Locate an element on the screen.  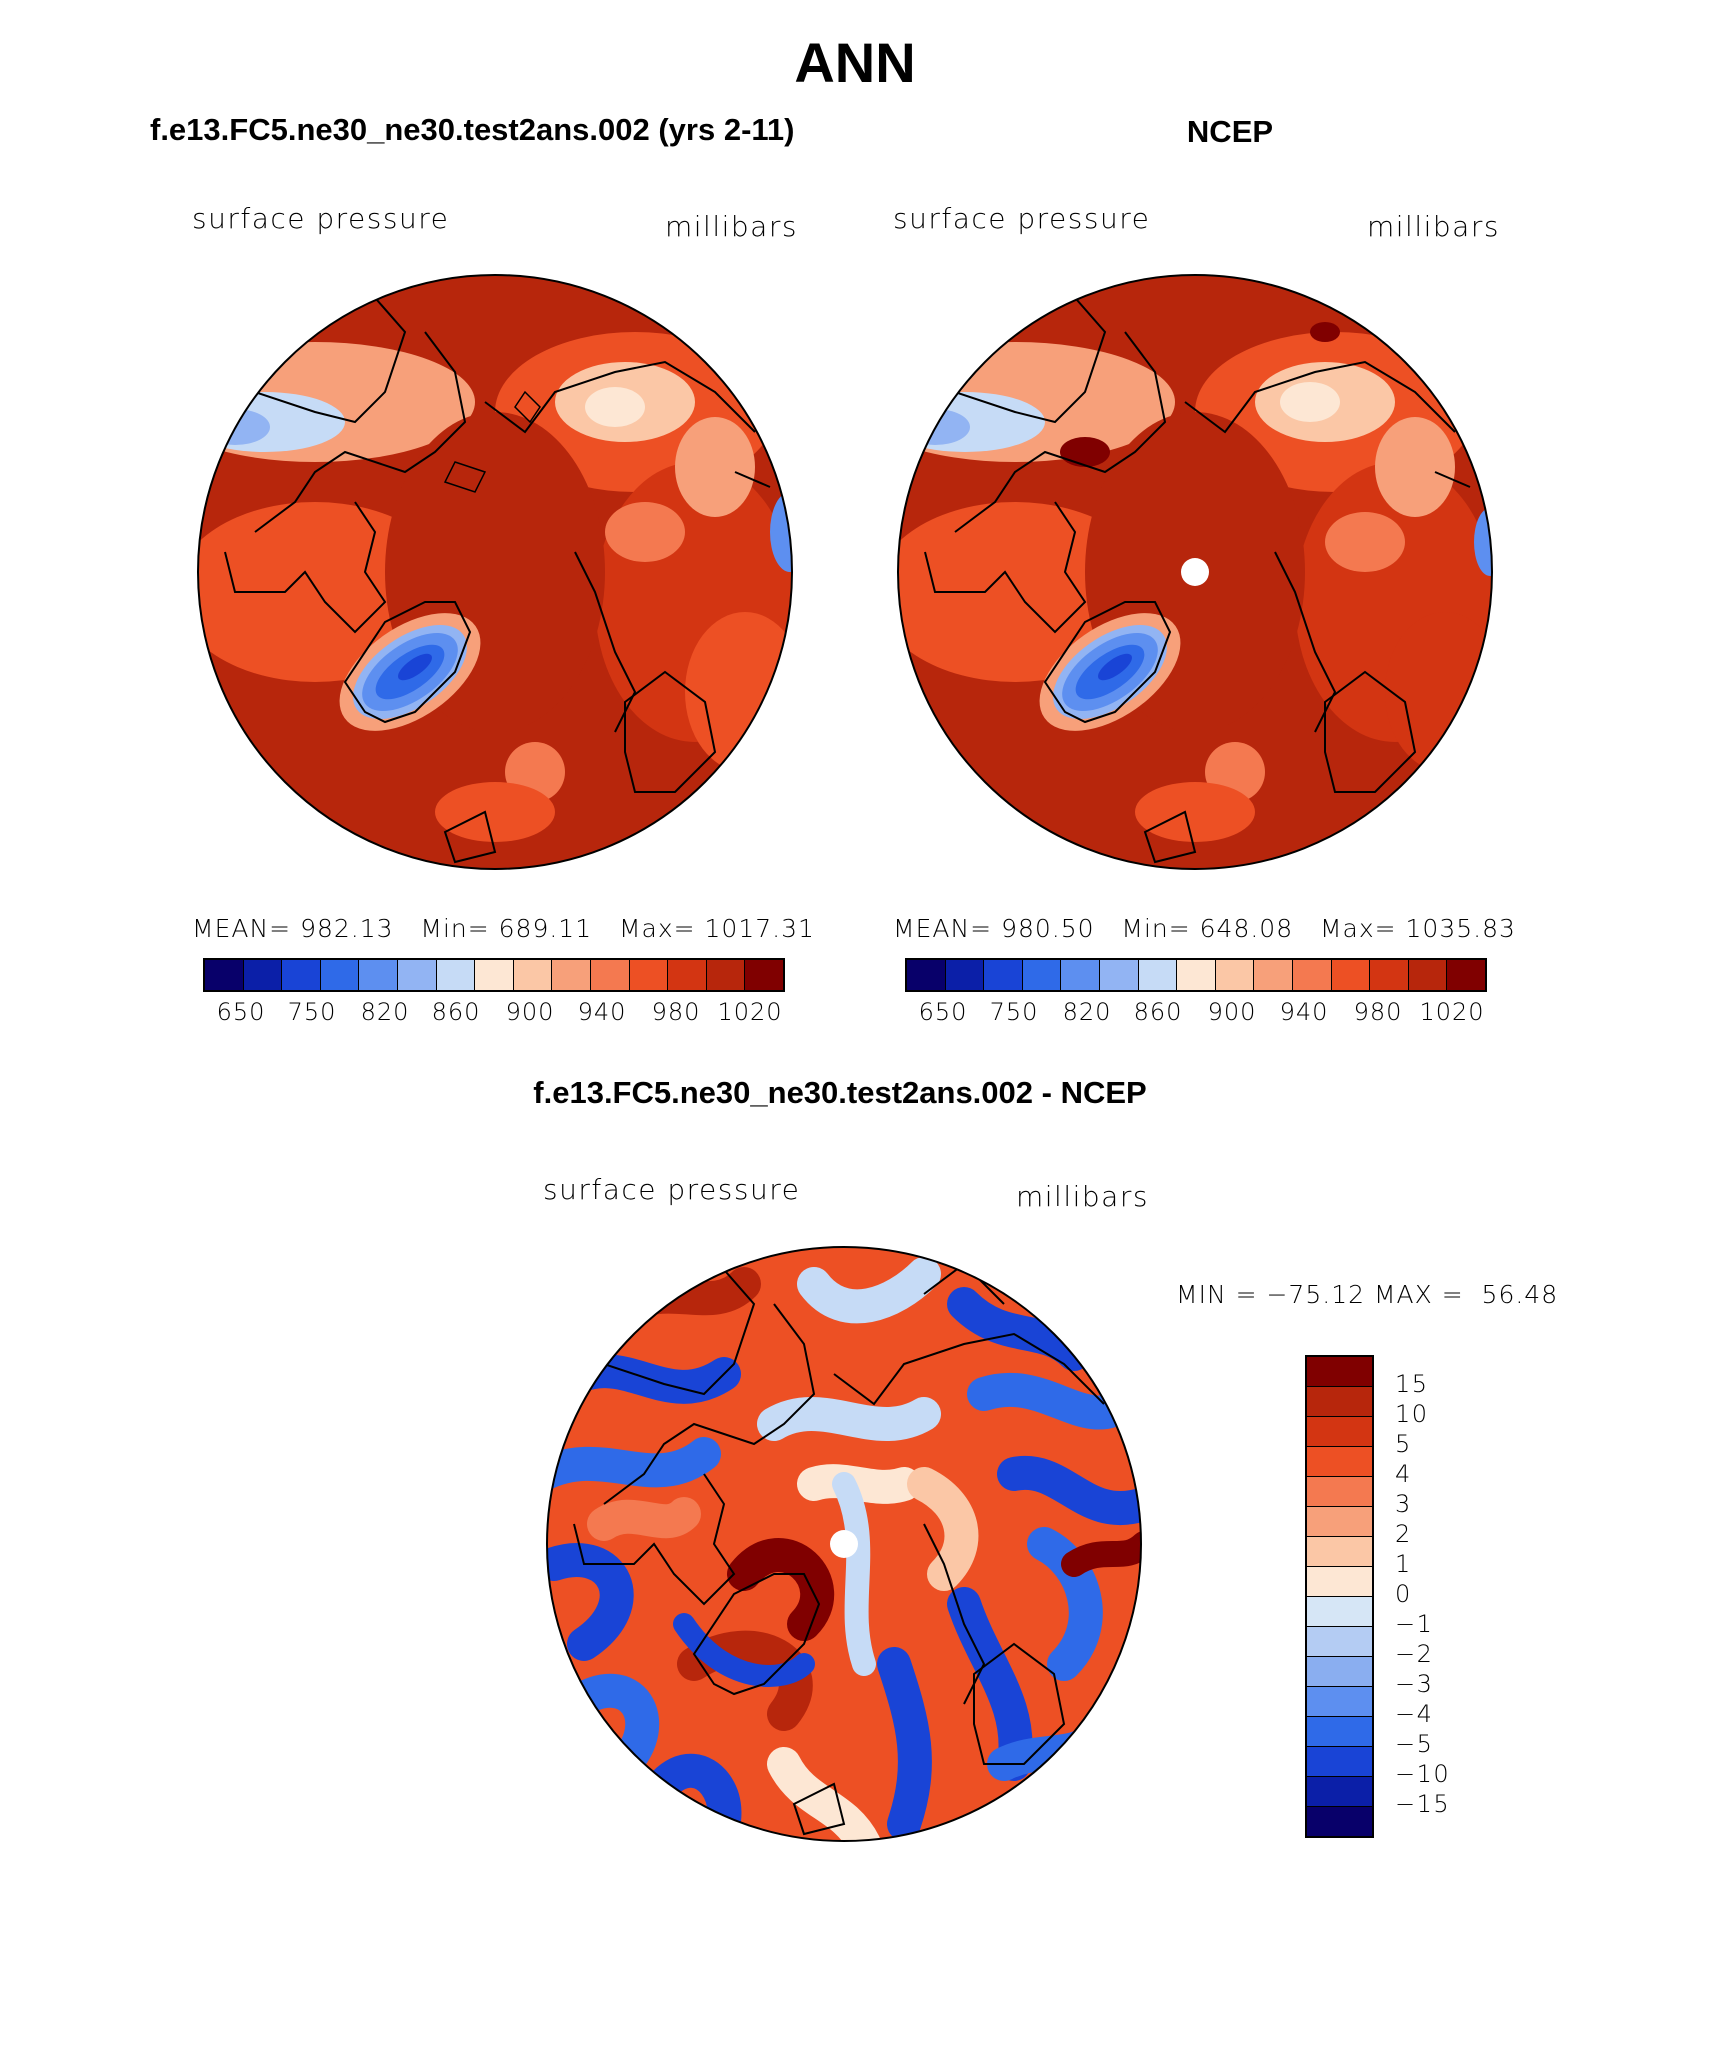
model-colorbar-tick: 650 is located at coordinates (241, 1012).